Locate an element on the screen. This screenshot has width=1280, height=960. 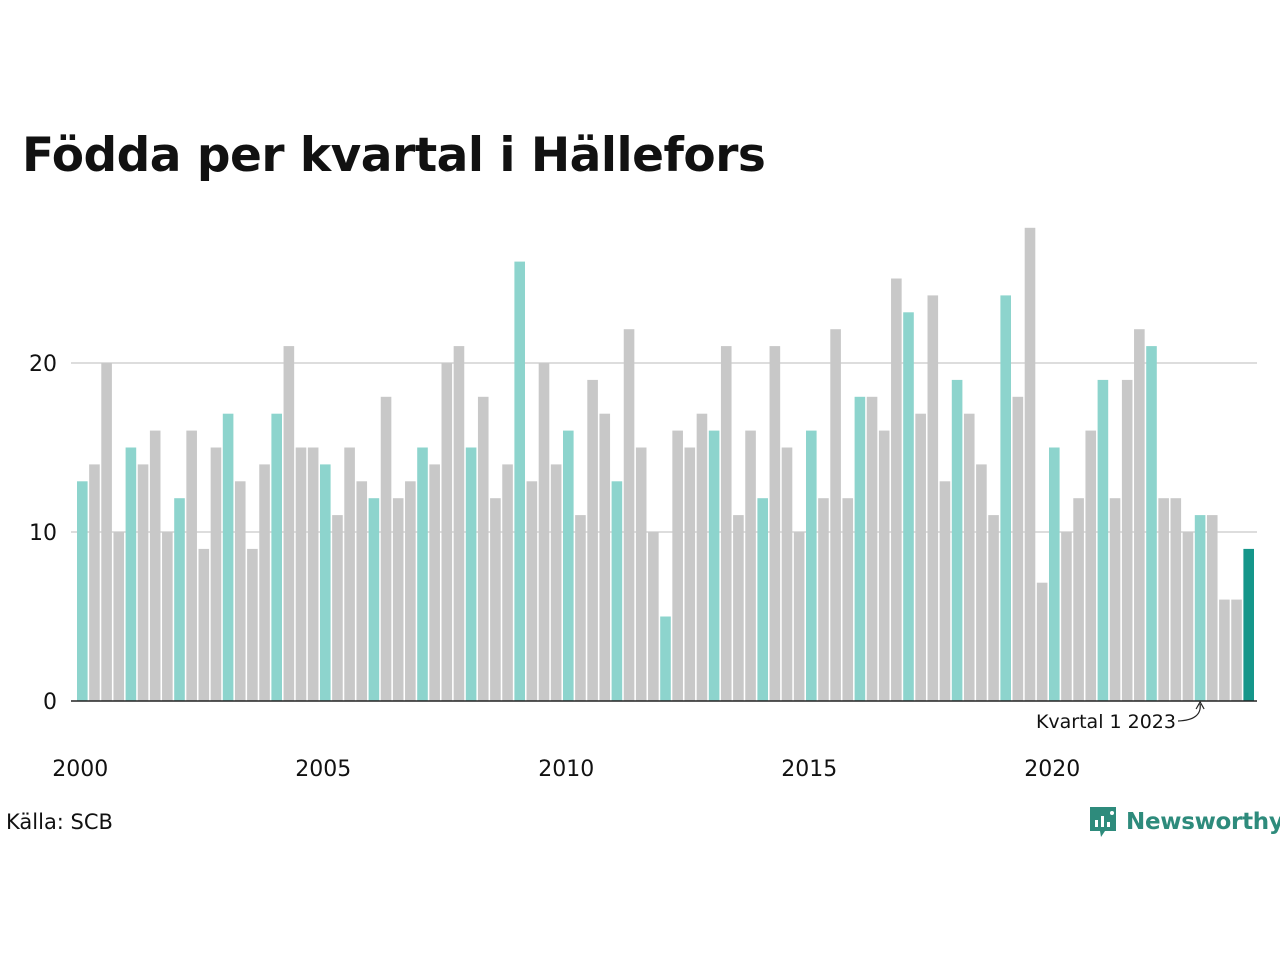
annotation-arrowhead is located at coordinates (1200, 705).